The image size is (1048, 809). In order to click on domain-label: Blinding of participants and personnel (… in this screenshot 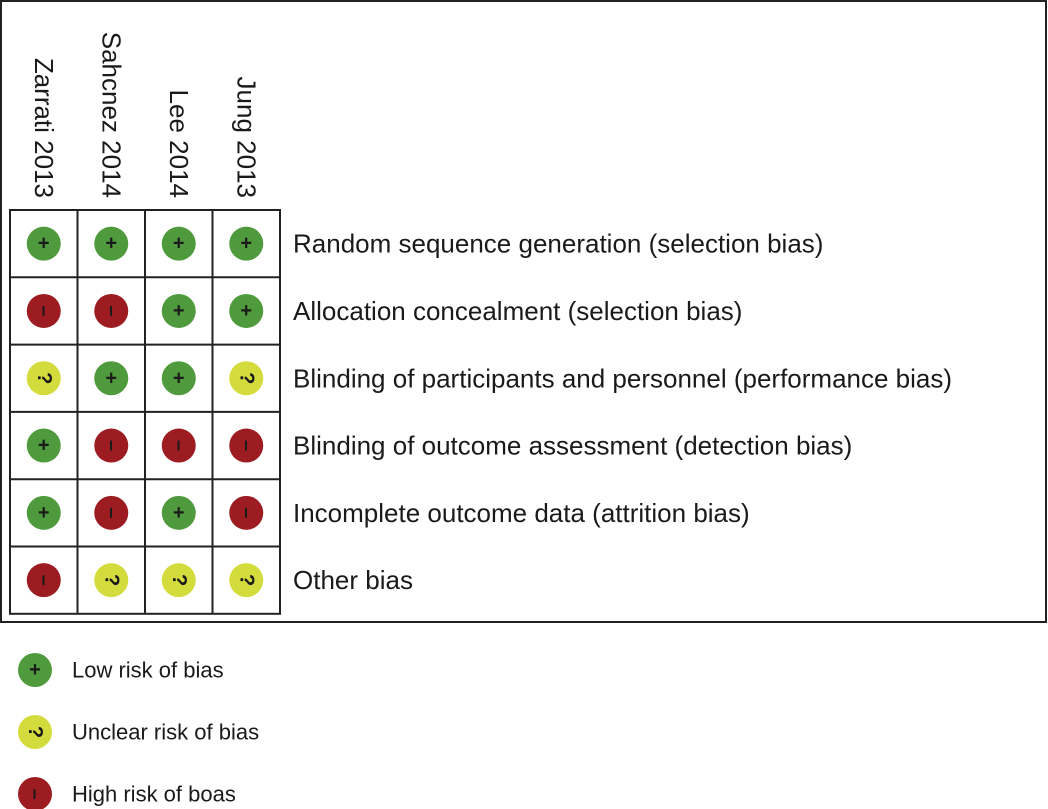, I will do `click(622, 378)`.